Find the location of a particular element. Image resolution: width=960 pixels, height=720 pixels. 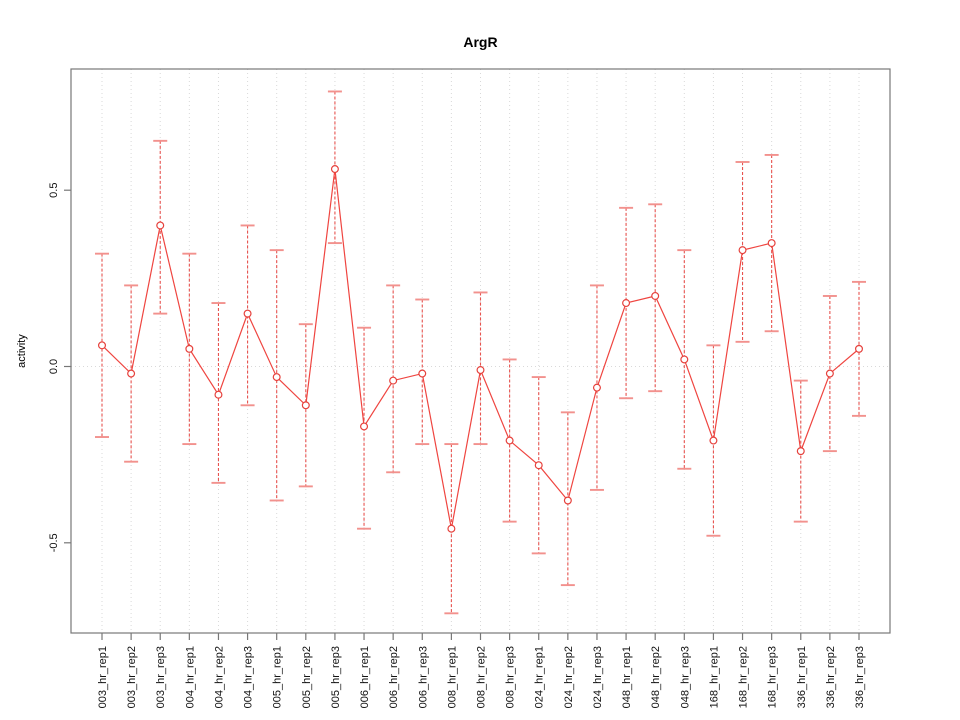

x-tick-label: 168_hr_rep3 is located at coordinates (773, 677).